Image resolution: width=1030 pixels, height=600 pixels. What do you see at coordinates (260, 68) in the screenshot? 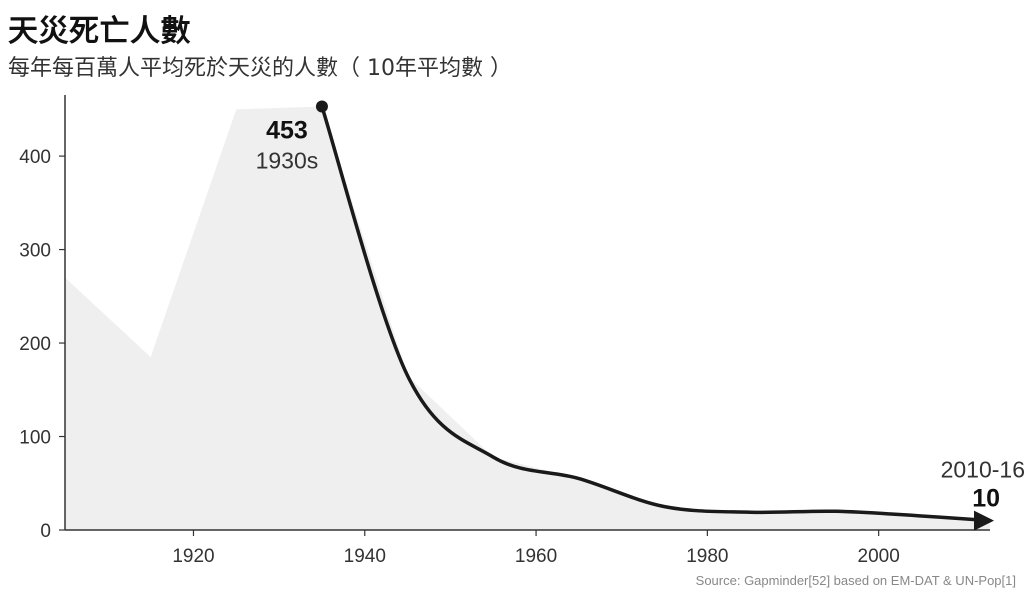
I see `chart-subtitle: 每年每百萬人平均死於天災的人數（ 10年平均數 ）` at bounding box center [260, 68].